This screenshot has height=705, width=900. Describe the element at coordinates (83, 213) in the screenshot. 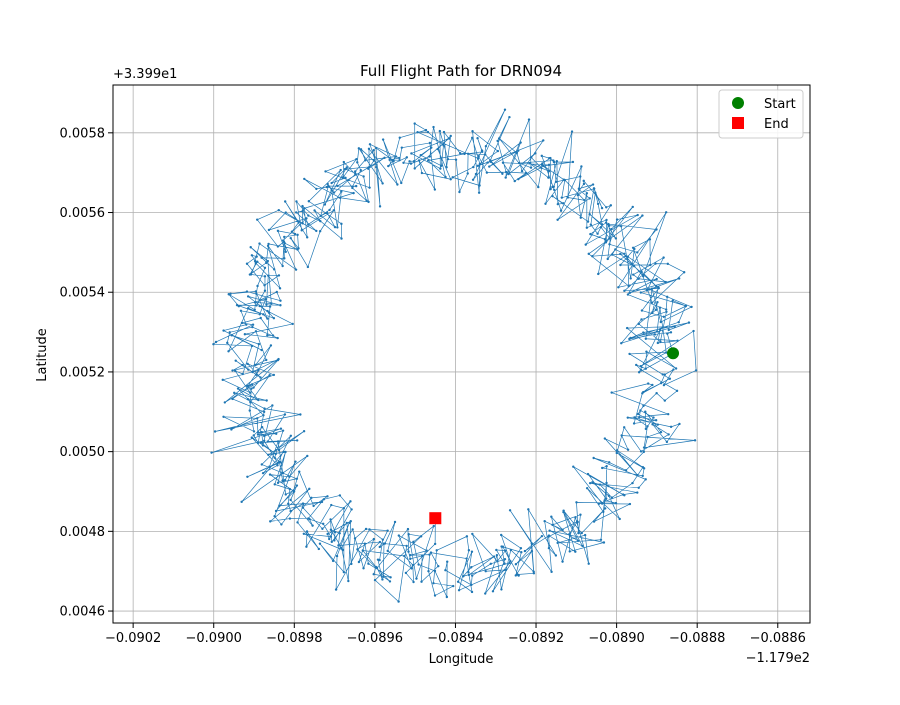

I see `y-tick-label: 0.0056` at that location.